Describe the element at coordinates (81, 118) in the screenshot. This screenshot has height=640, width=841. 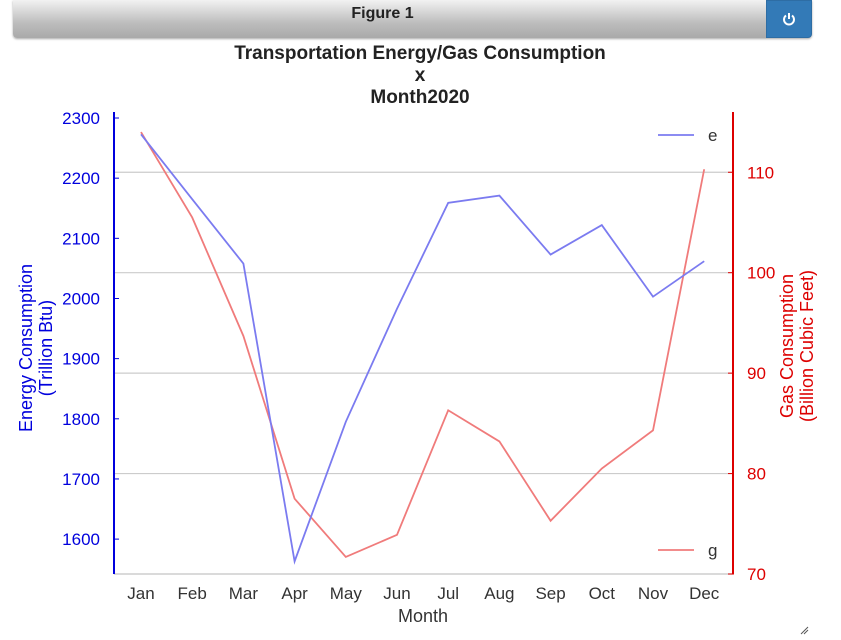
I see `left-tick-label: 2300` at that location.